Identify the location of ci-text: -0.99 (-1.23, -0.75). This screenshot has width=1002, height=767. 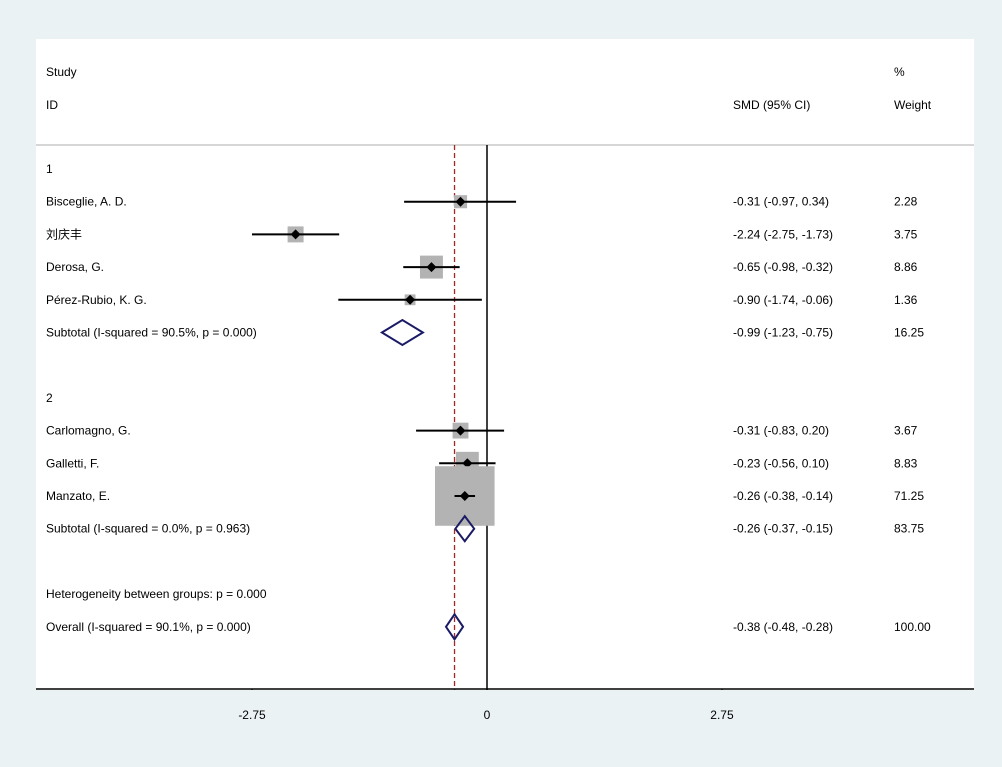
(783, 333).